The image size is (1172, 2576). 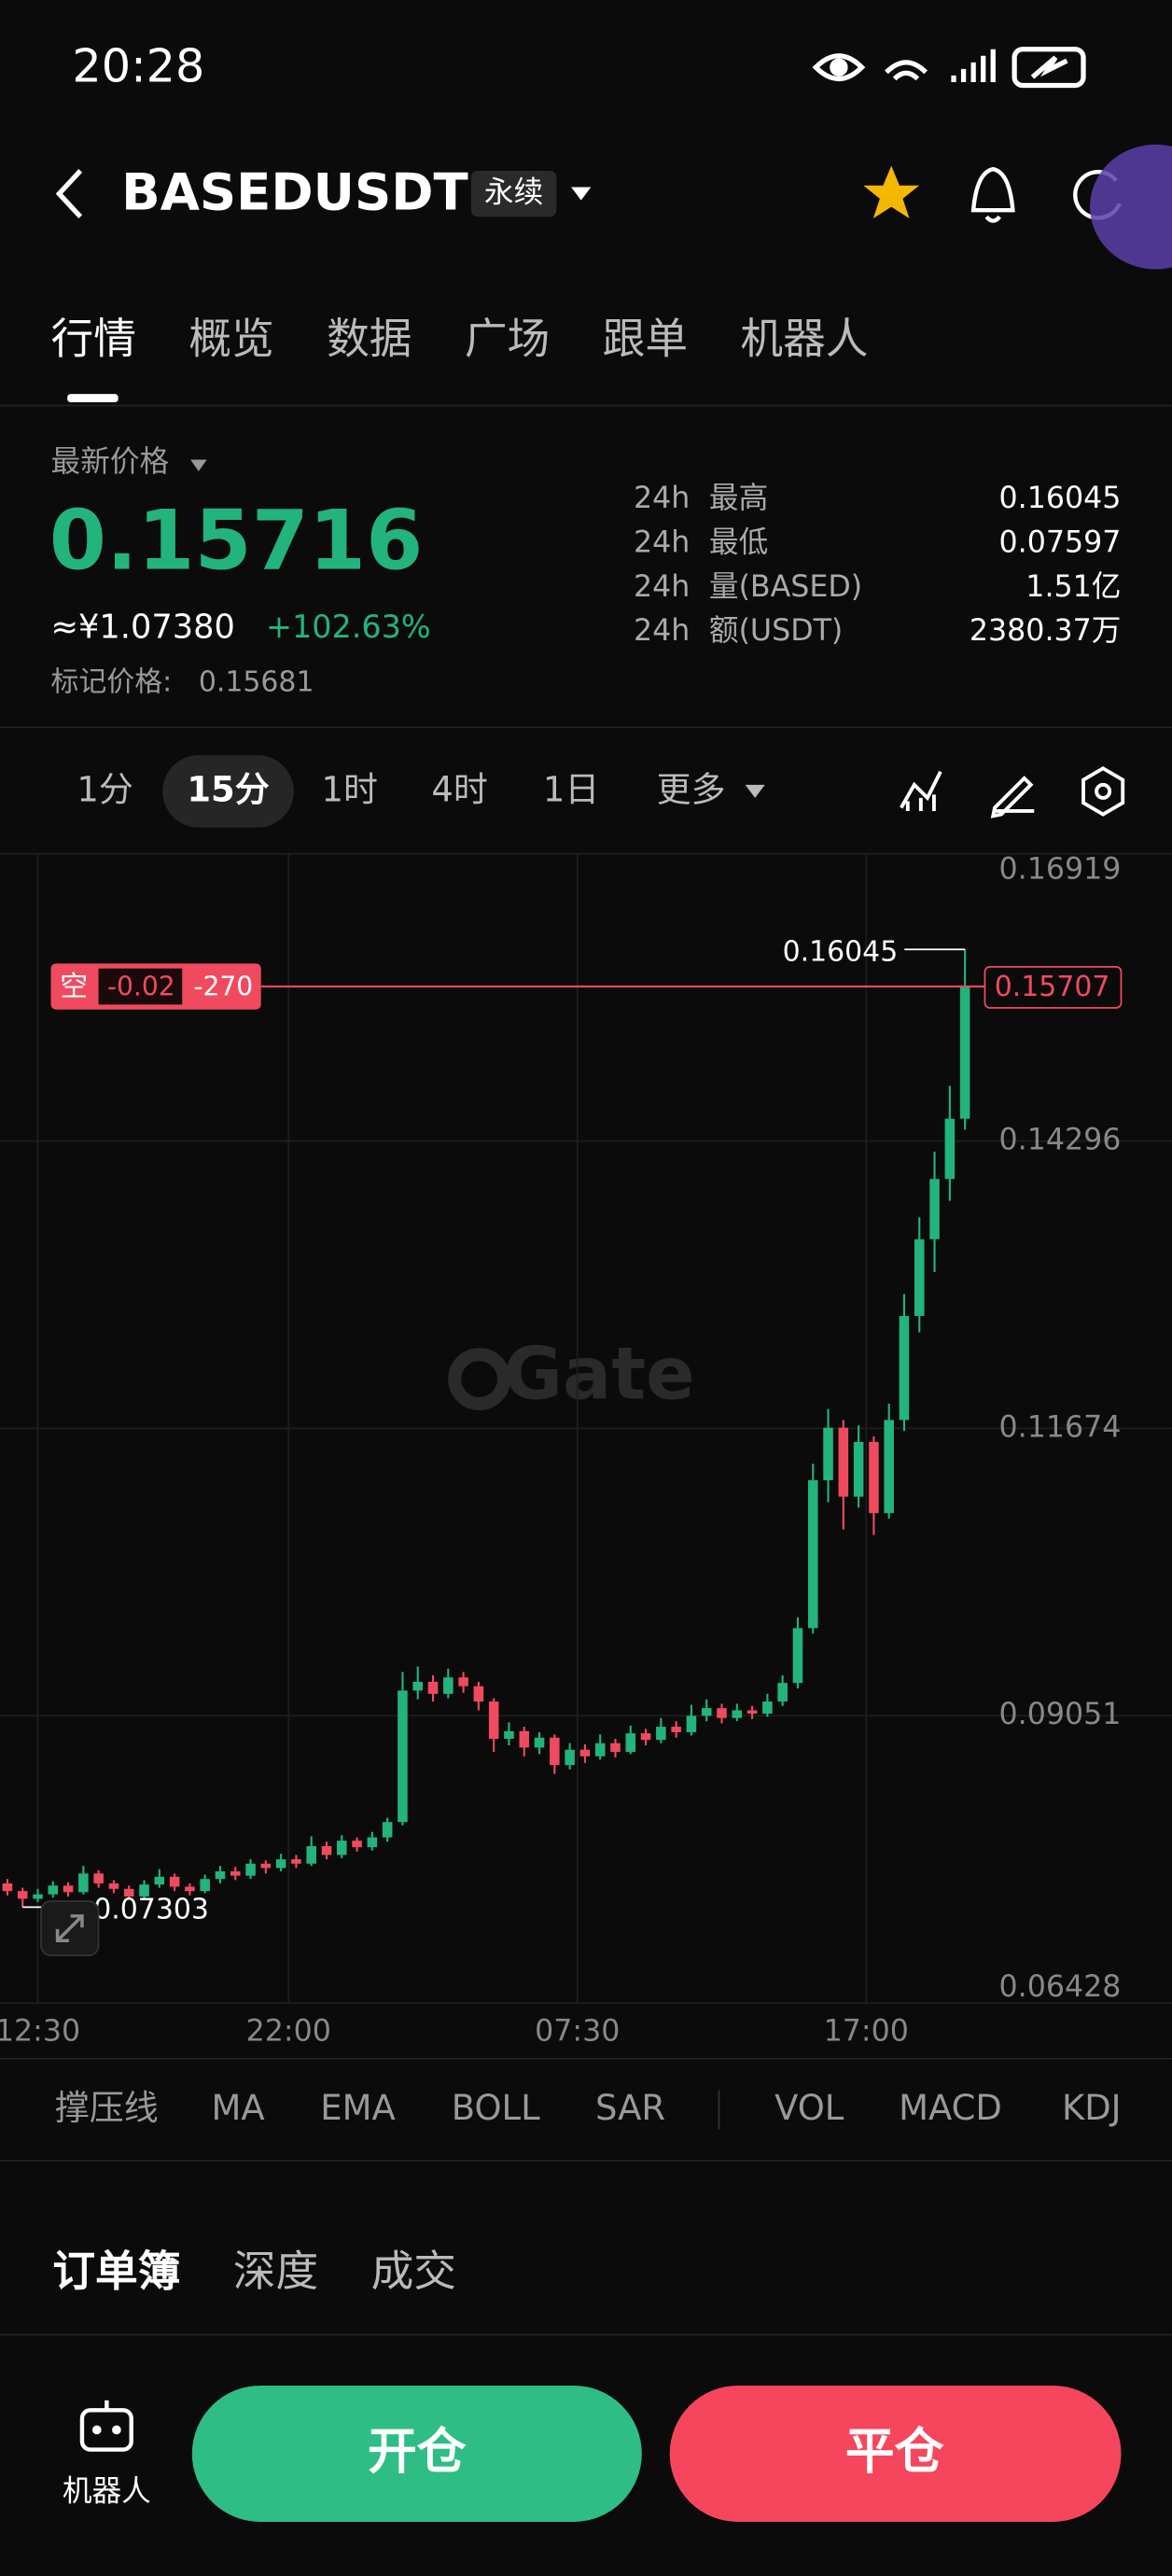 I want to click on interval-active-bg, so click(x=228, y=791).